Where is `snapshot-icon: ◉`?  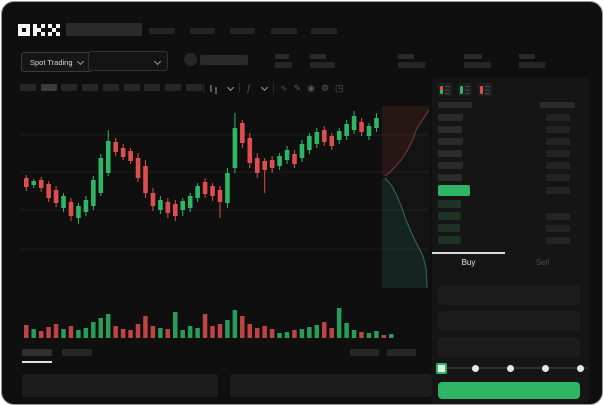 snapshot-icon: ◉ is located at coordinates (311, 87).